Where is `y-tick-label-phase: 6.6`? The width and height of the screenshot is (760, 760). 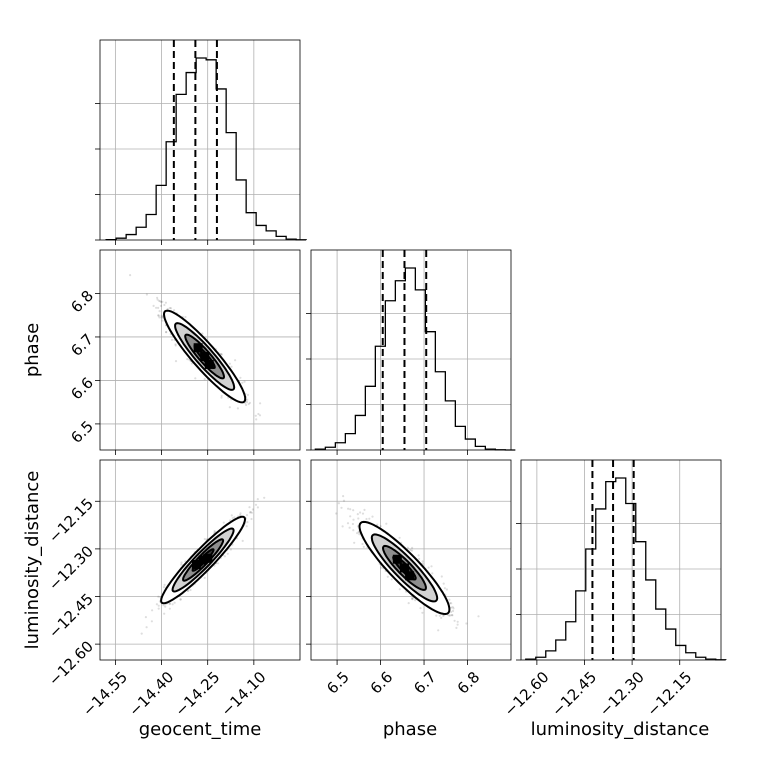
y-tick-label-phase: 6.6 is located at coordinates (82, 389).